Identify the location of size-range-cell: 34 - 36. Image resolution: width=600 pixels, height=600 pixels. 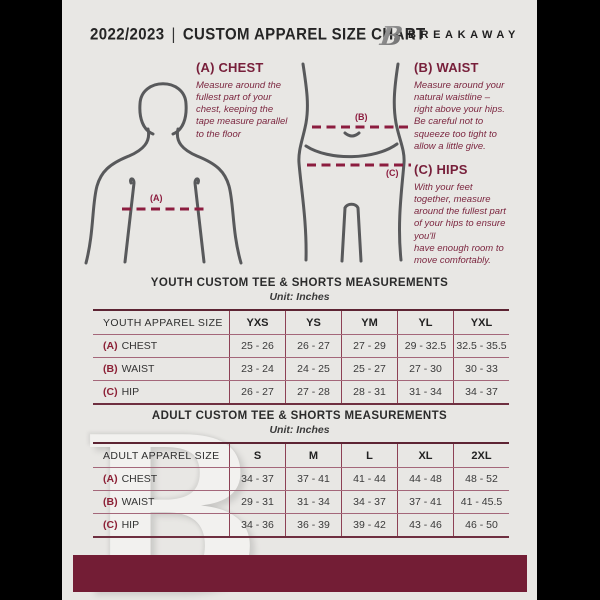
(257, 525).